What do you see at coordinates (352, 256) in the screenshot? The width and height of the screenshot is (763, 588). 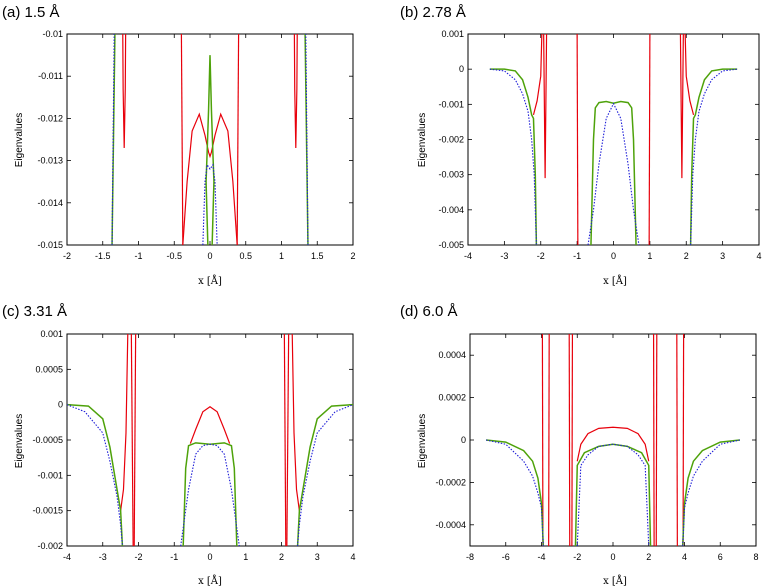 I see `panel-a-xtick-label: 2` at bounding box center [352, 256].